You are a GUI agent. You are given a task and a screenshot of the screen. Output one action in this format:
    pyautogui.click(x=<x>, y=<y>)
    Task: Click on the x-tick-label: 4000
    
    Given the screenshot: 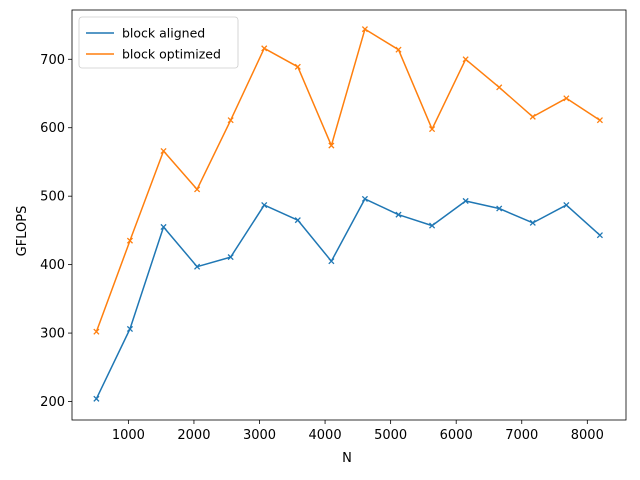 What is the action you would take?
    pyautogui.click(x=325, y=435)
    